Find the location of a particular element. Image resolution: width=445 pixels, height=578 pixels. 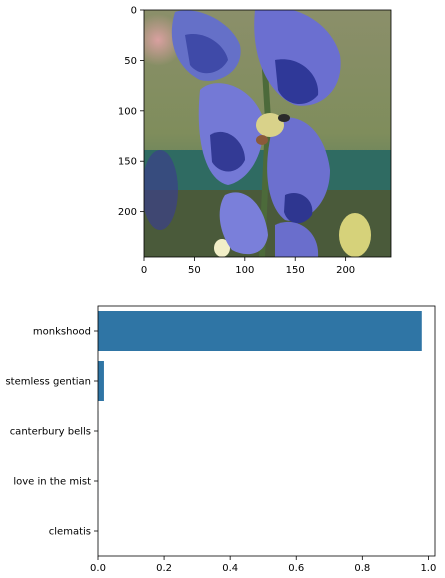

x-tick-label: 0.6 is located at coordinates (296, 568).